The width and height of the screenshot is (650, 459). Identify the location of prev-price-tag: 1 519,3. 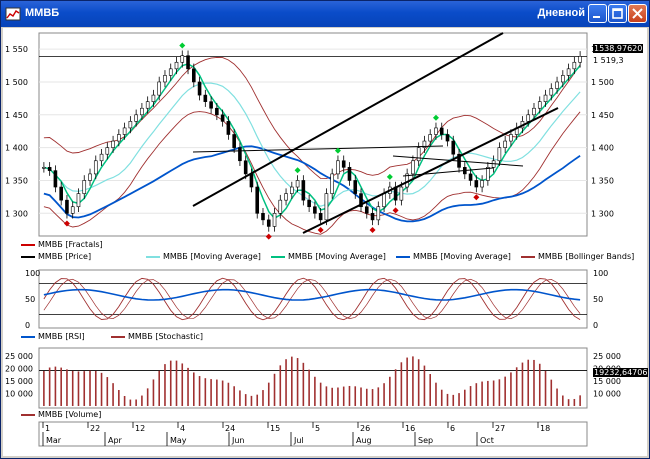
(608, 60).